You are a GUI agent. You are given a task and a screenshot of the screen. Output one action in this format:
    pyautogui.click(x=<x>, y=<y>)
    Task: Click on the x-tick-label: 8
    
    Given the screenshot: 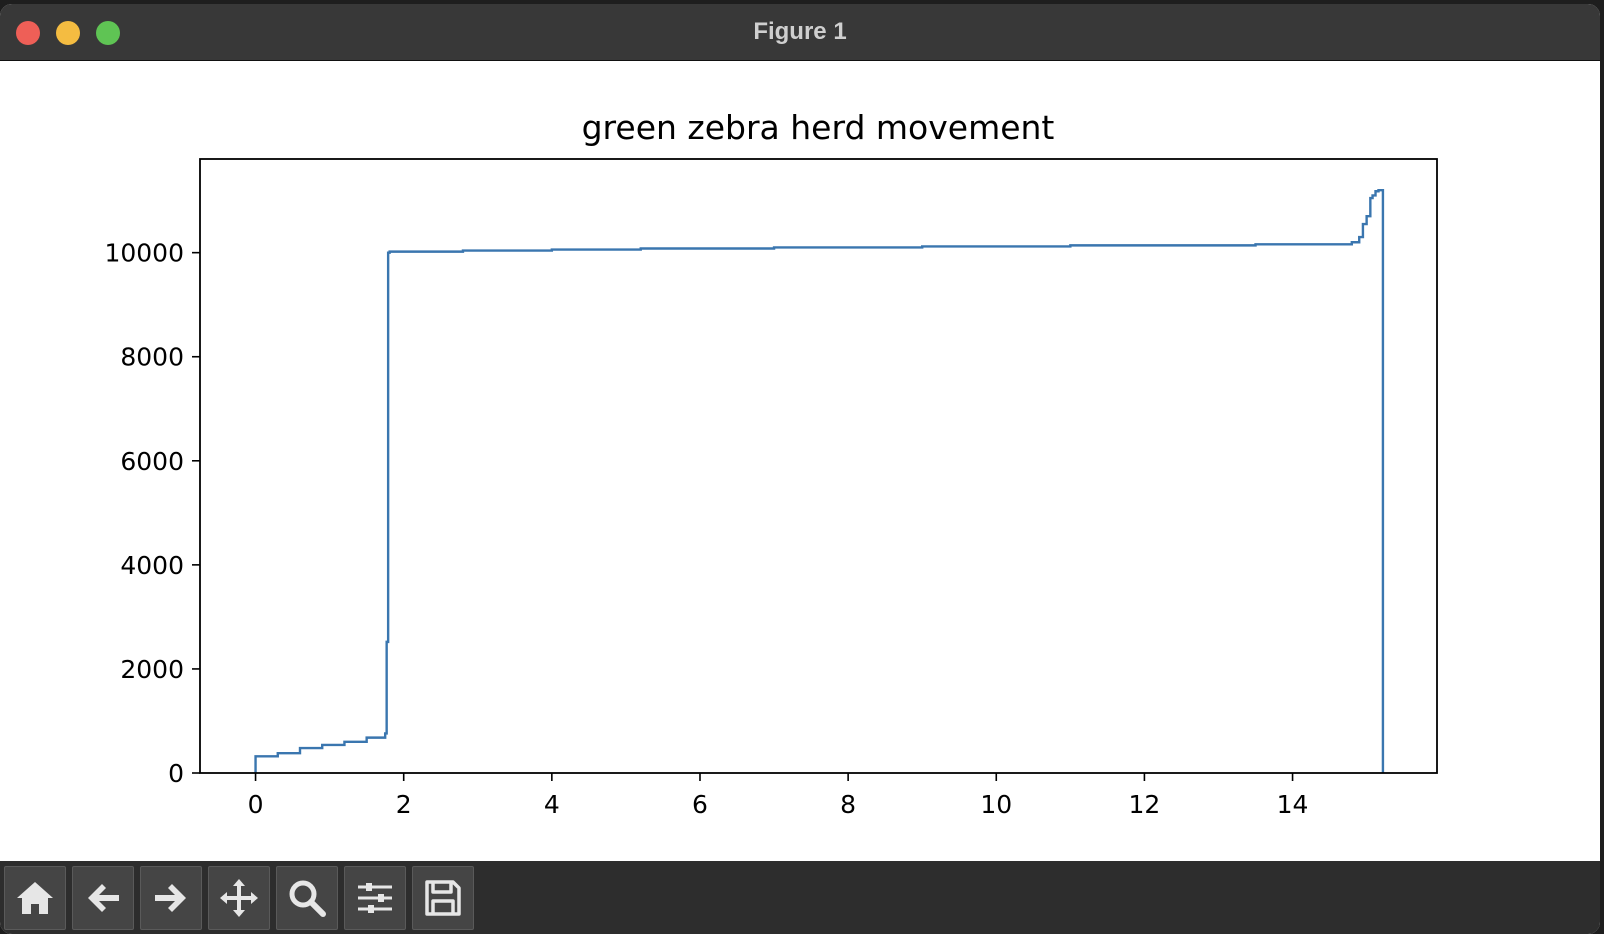 What is the action you would take?
    pyautogui.click(x=848, y=804)
    